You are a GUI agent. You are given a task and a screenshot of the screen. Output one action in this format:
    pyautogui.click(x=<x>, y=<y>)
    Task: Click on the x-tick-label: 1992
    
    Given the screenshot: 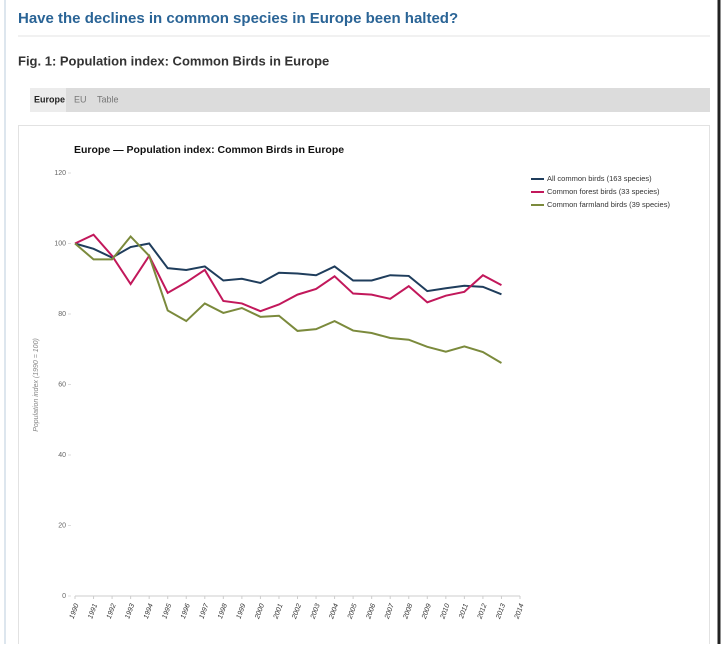 What is the action you would take?
    pyautogui.click(x=112, y=611)
    